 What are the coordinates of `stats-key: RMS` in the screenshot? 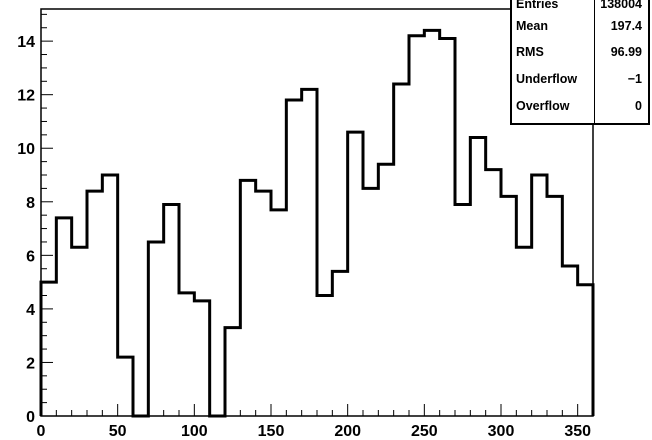 It's located at (530, 52).